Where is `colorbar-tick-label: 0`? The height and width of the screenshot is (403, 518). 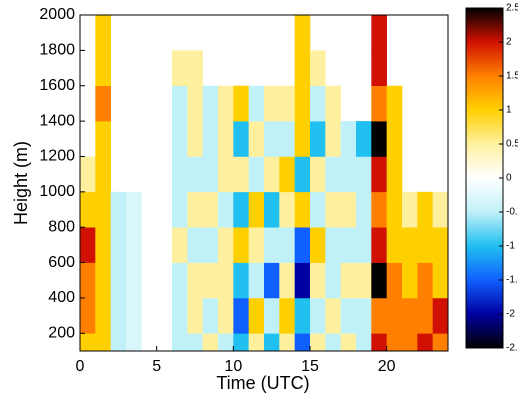 colorbar-tick-label: 0 is located at coordinates (509, 178).